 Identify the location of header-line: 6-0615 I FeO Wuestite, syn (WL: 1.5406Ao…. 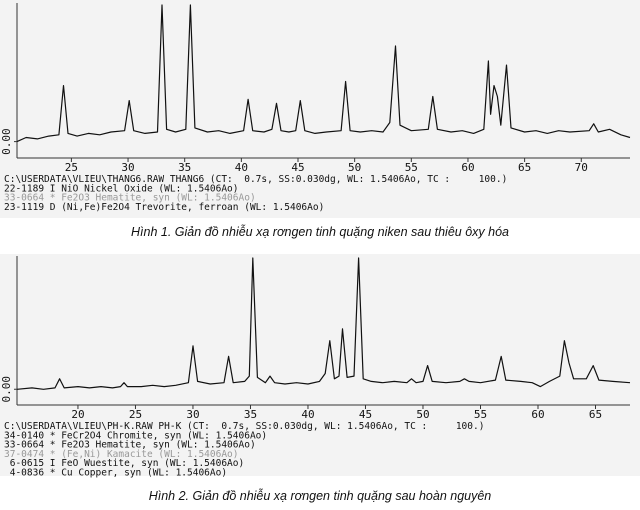
(124, 463).